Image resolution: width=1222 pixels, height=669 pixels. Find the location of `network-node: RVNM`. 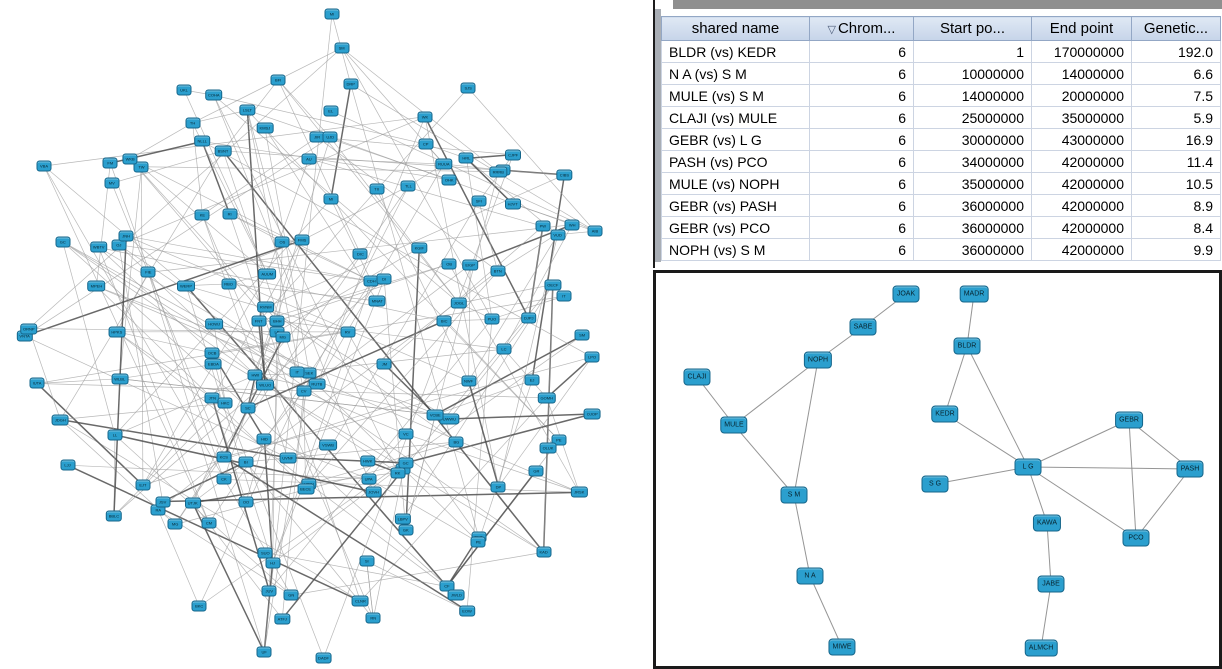

network-node: RVNM is located at coordinates (265, 307).